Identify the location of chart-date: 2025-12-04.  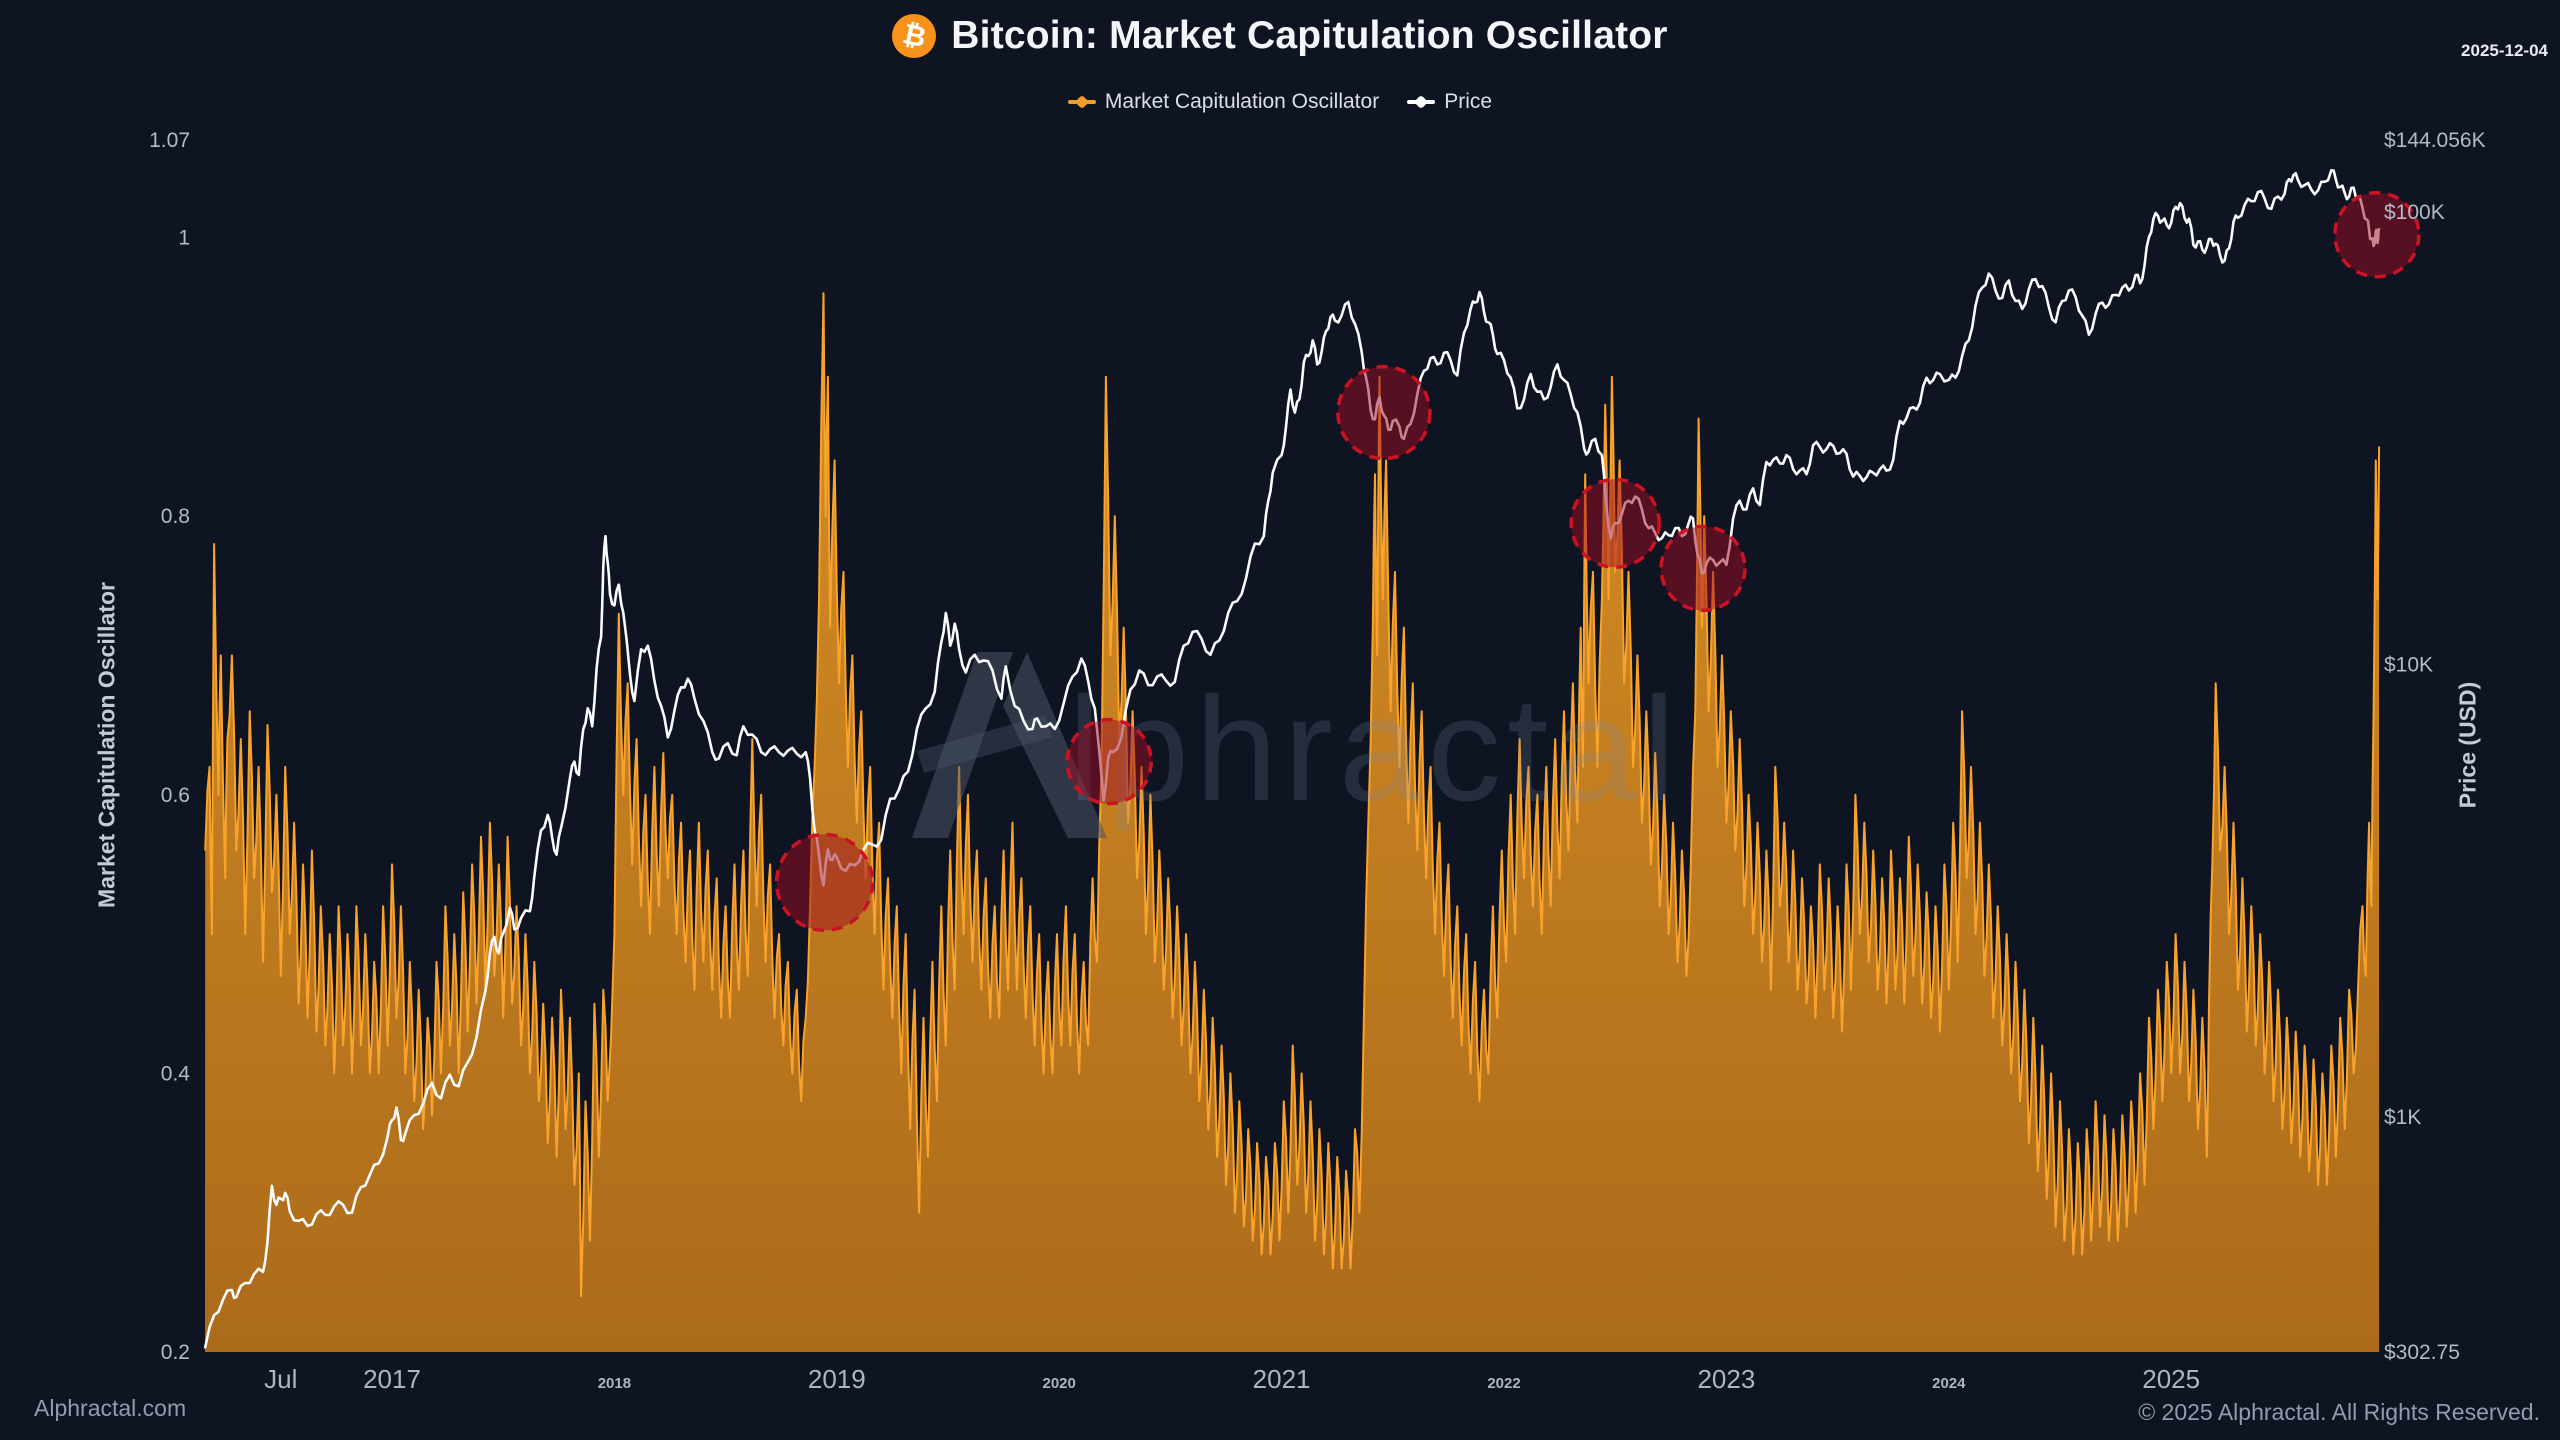
(2504, 50).